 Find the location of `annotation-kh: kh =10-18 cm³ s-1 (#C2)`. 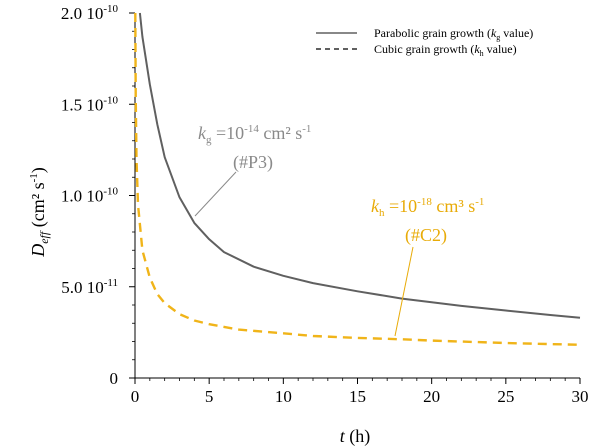

annotation-kh: kh =10-18 cm³ s-1 (#C2) is located at coordinates (427, 266).